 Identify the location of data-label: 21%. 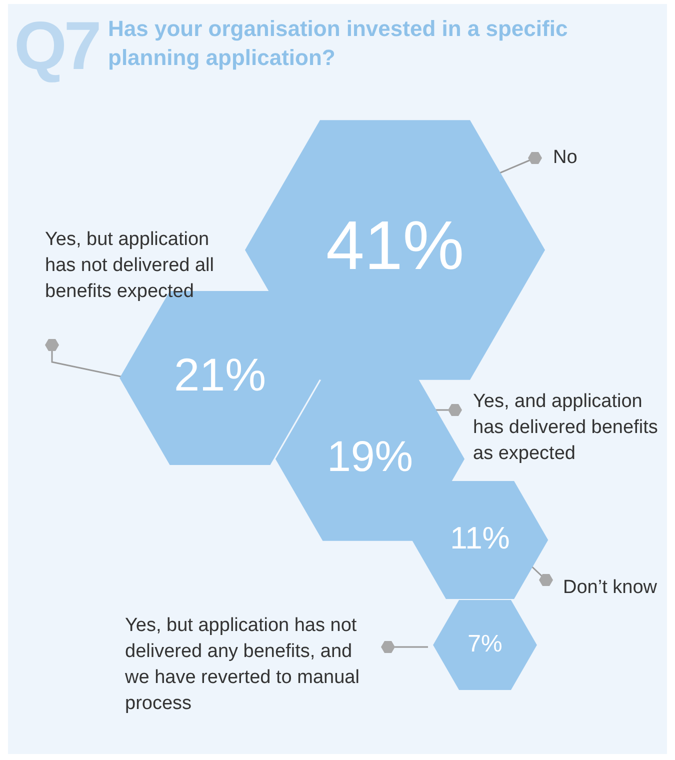
(220, 374).